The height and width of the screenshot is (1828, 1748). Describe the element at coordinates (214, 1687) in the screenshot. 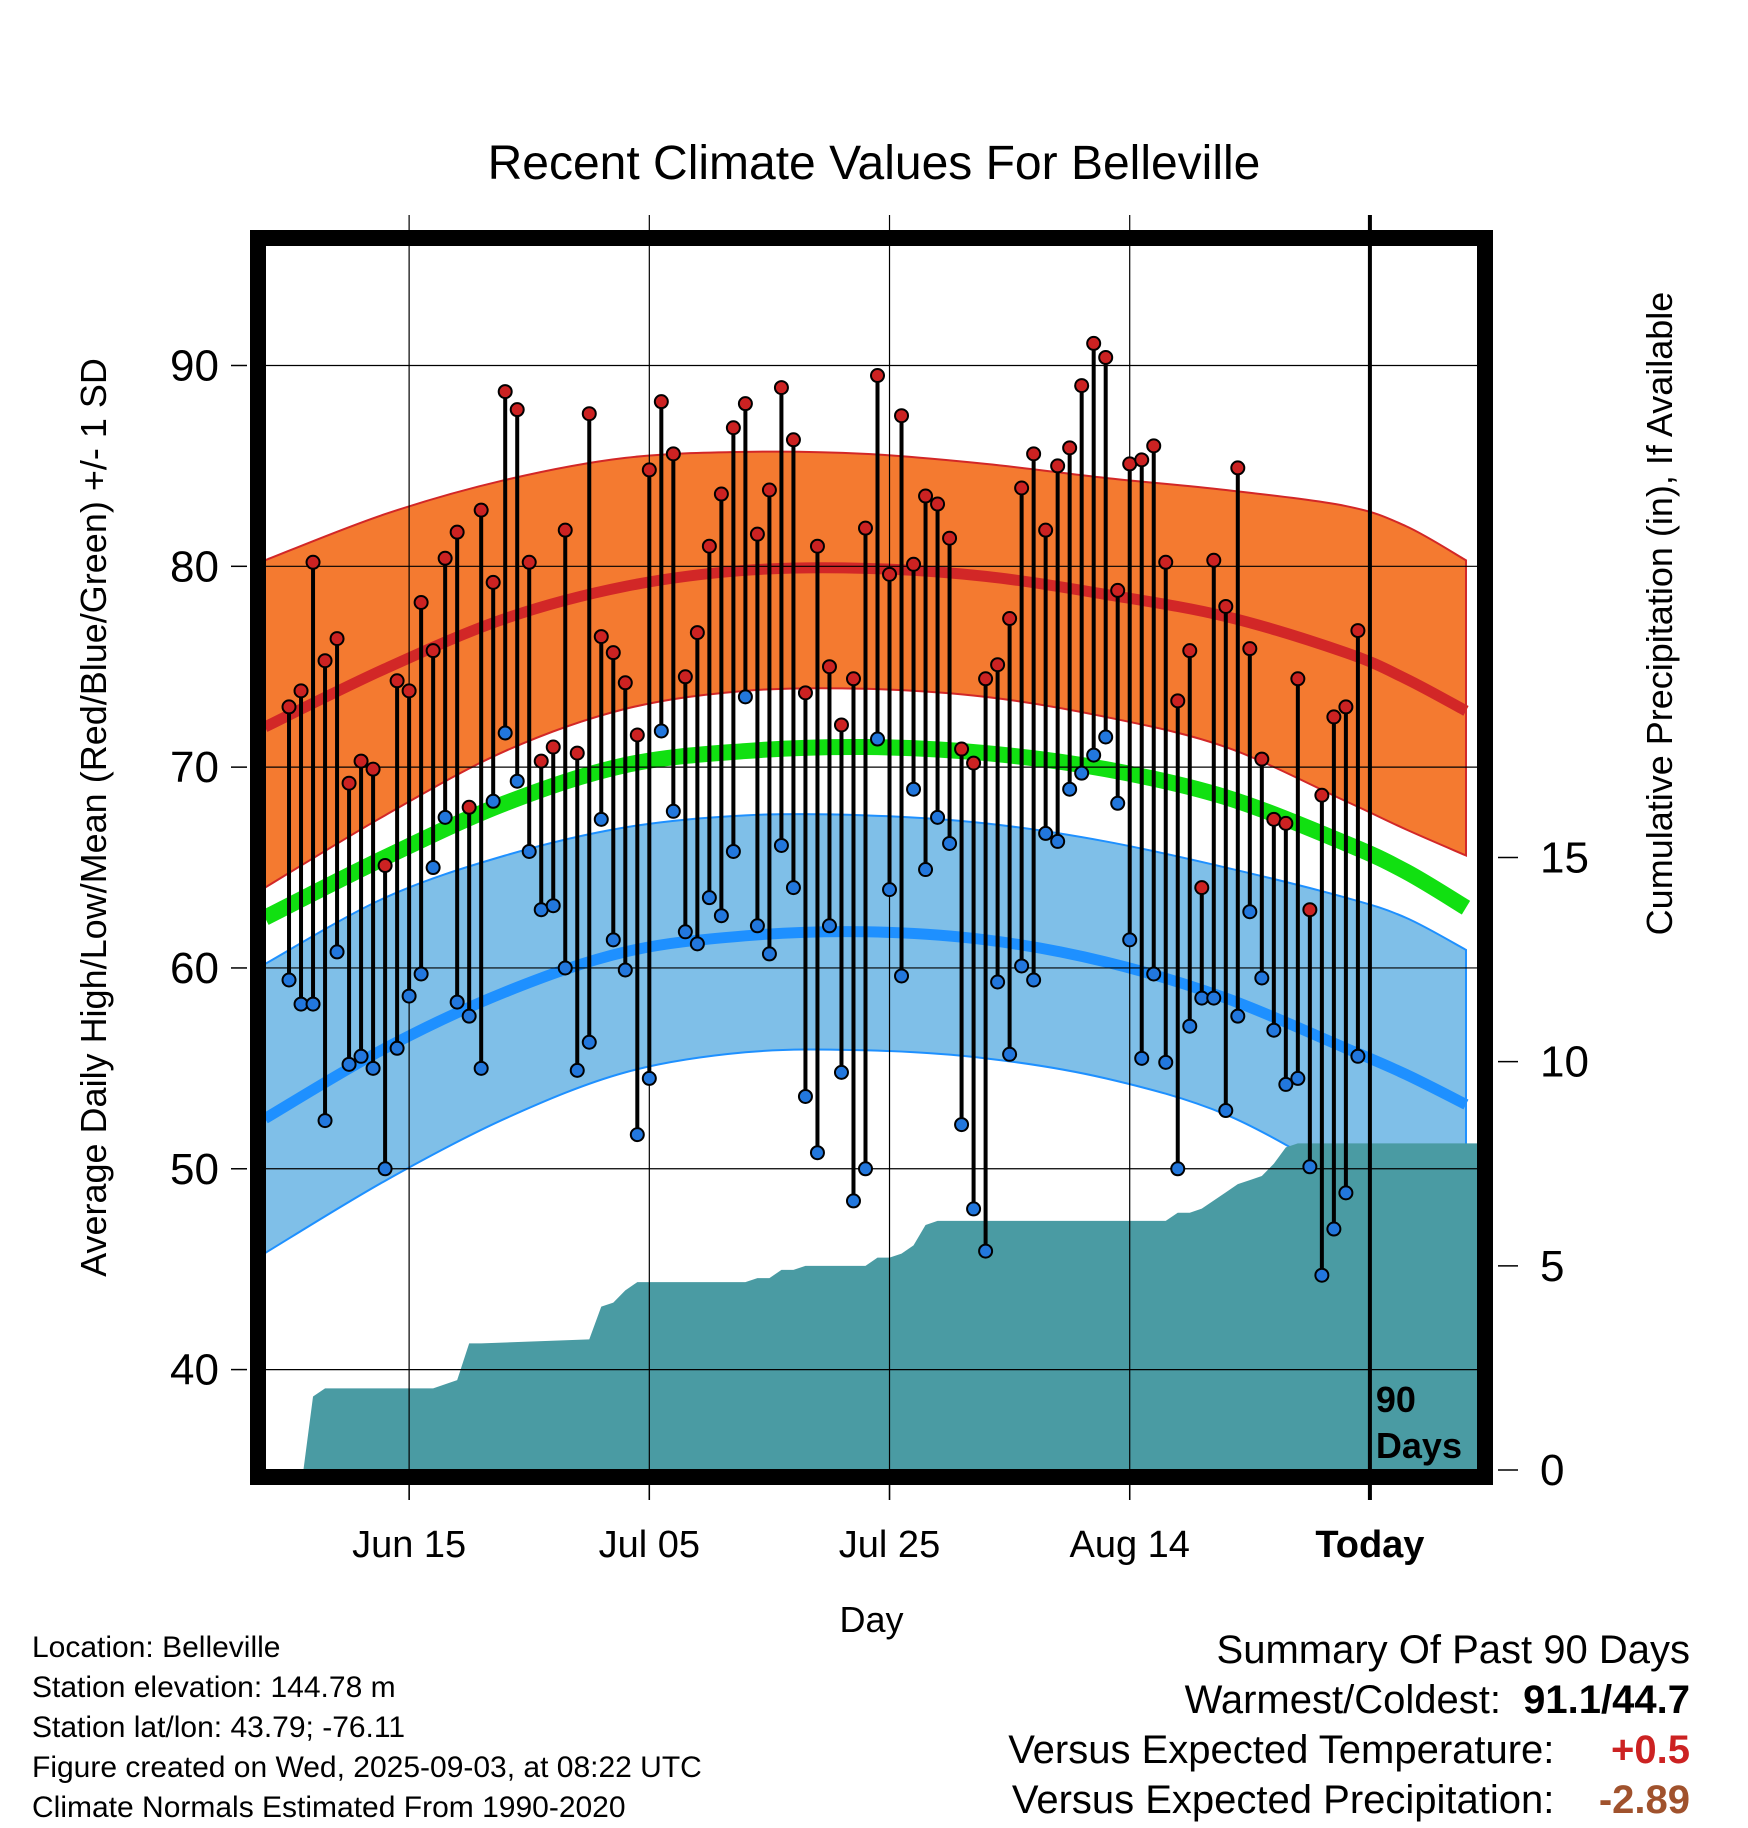

I see `elevation-text: Station elevation: 144.78 m` at that location.